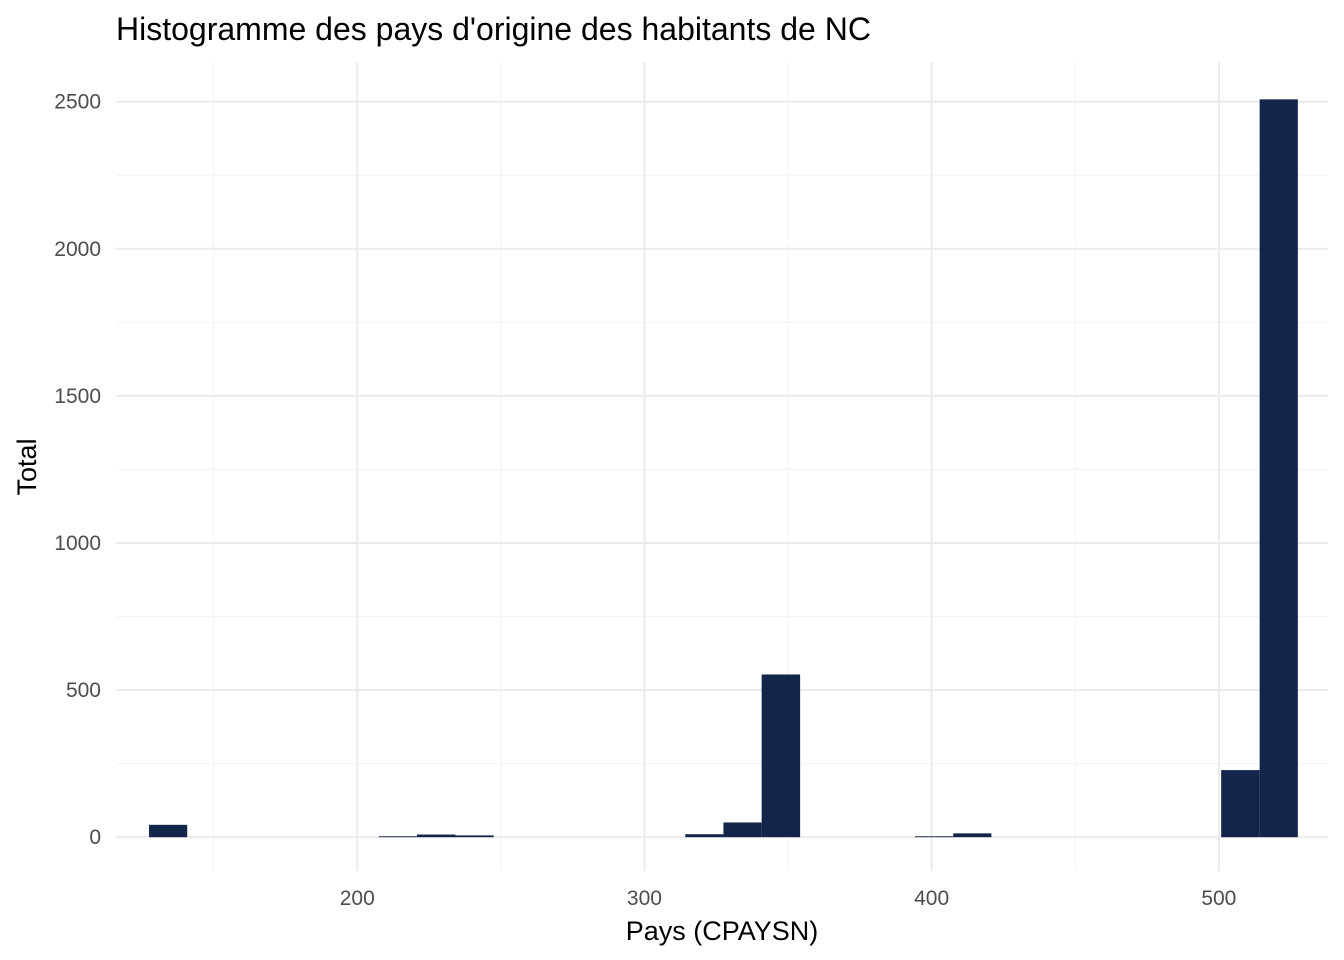  Describe the element at coordinates (77, 102) in the screenshot. I see `y-tick-label: 2500` at that location.